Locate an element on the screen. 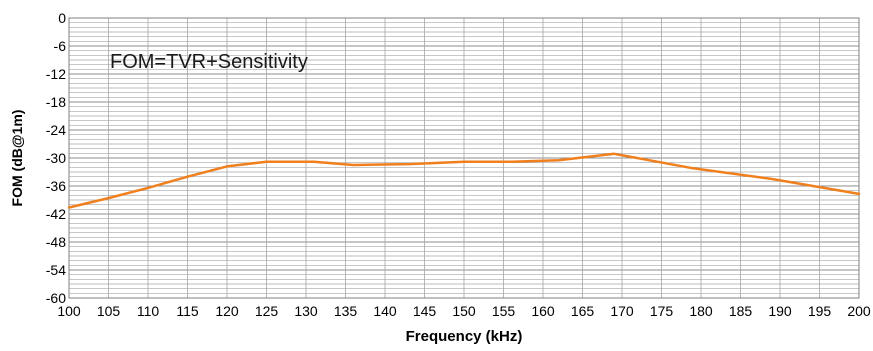 The width and height of the screenshot is (873, 351). y-axis-label: FOM (dB@1m) is located at coordinates (17, 158).